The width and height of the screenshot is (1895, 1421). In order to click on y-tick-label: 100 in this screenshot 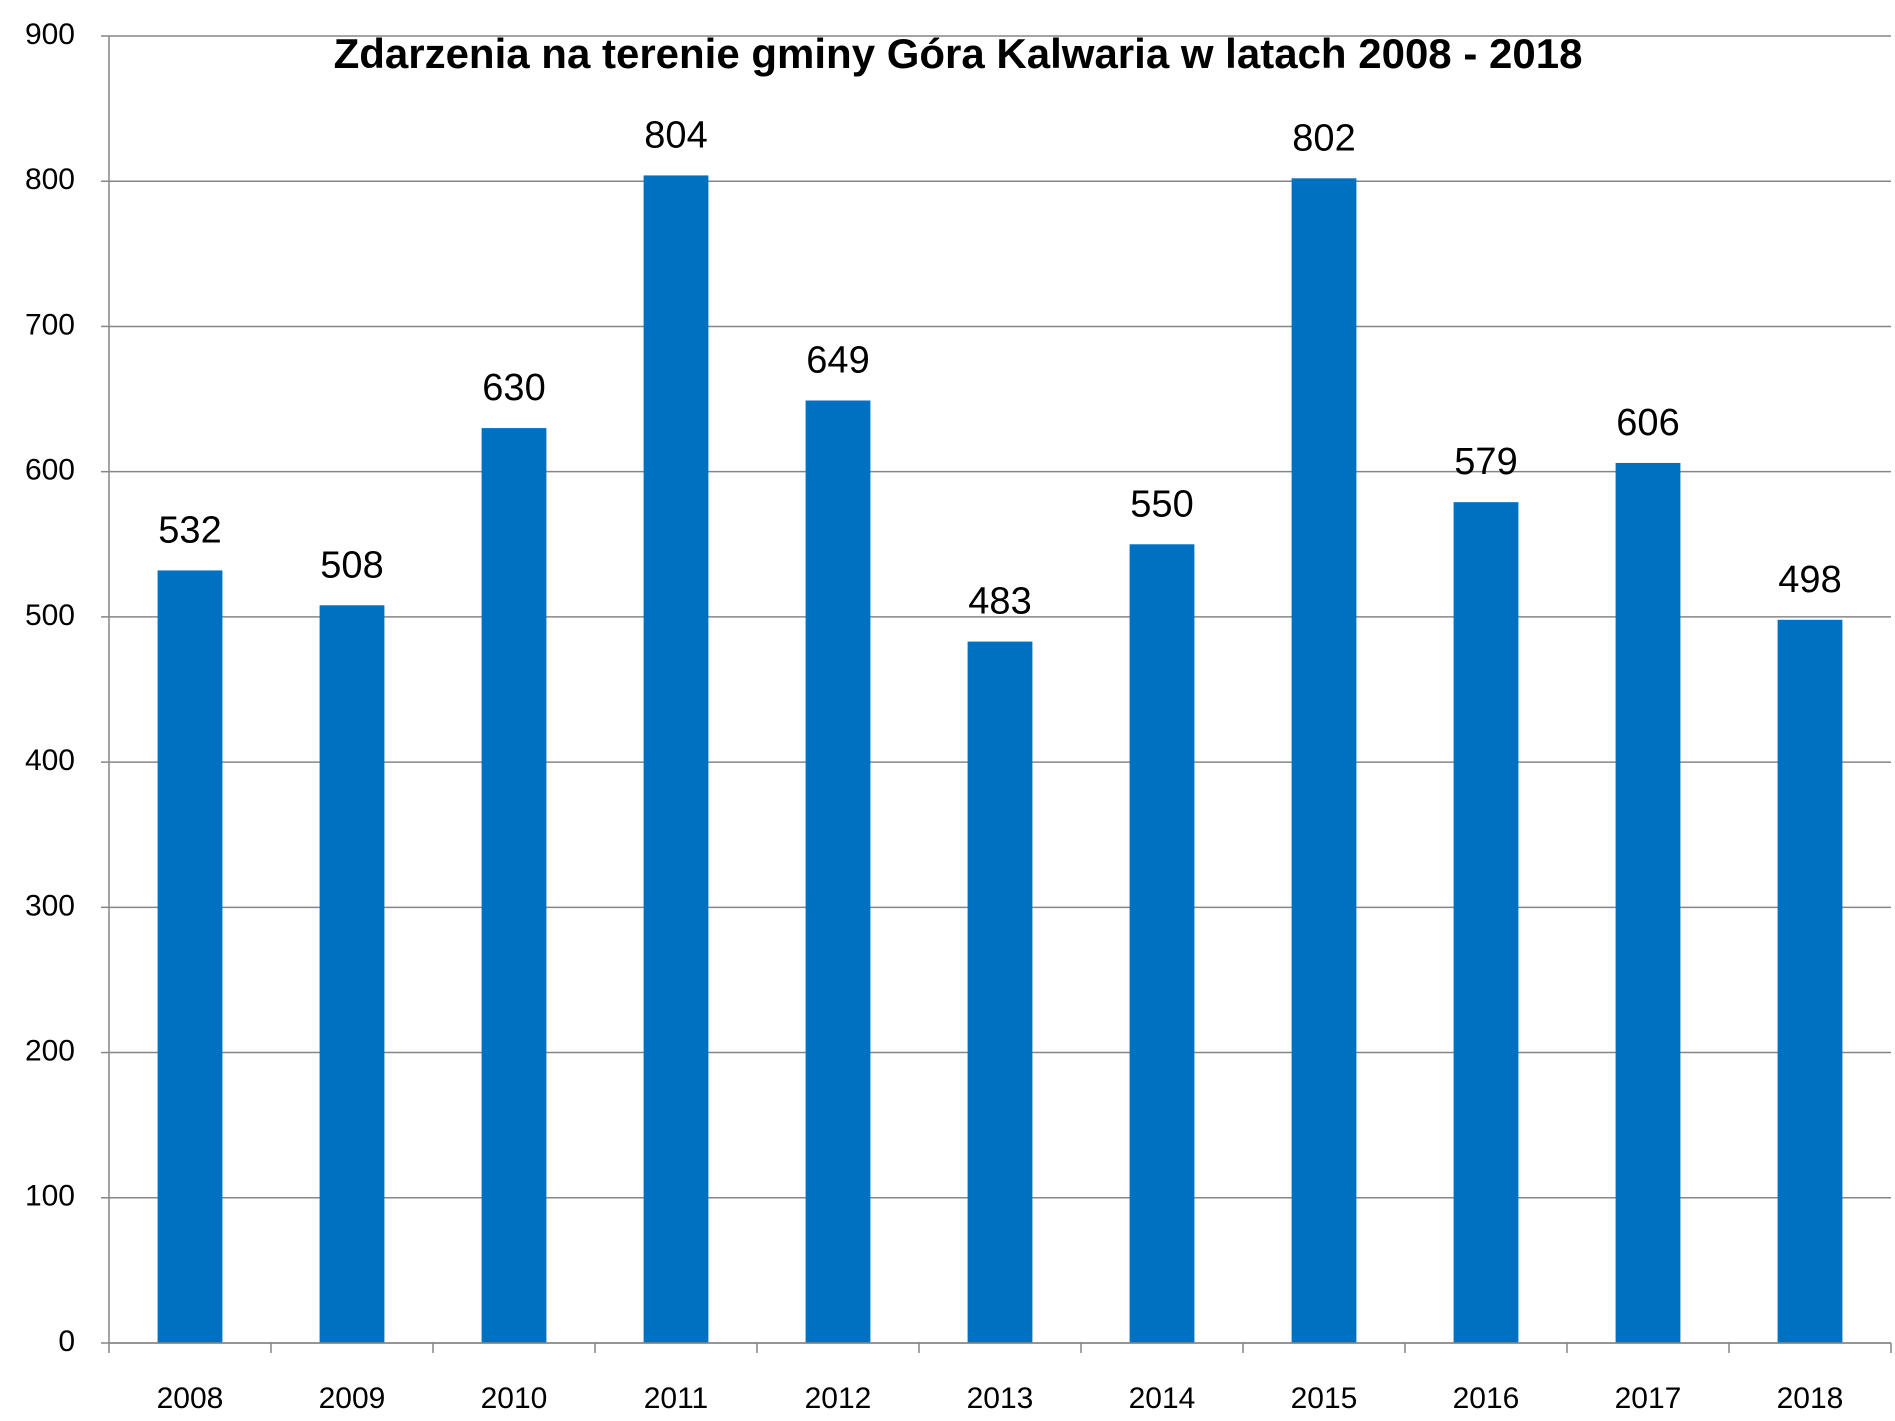, I will do `click(50, 1196)`.